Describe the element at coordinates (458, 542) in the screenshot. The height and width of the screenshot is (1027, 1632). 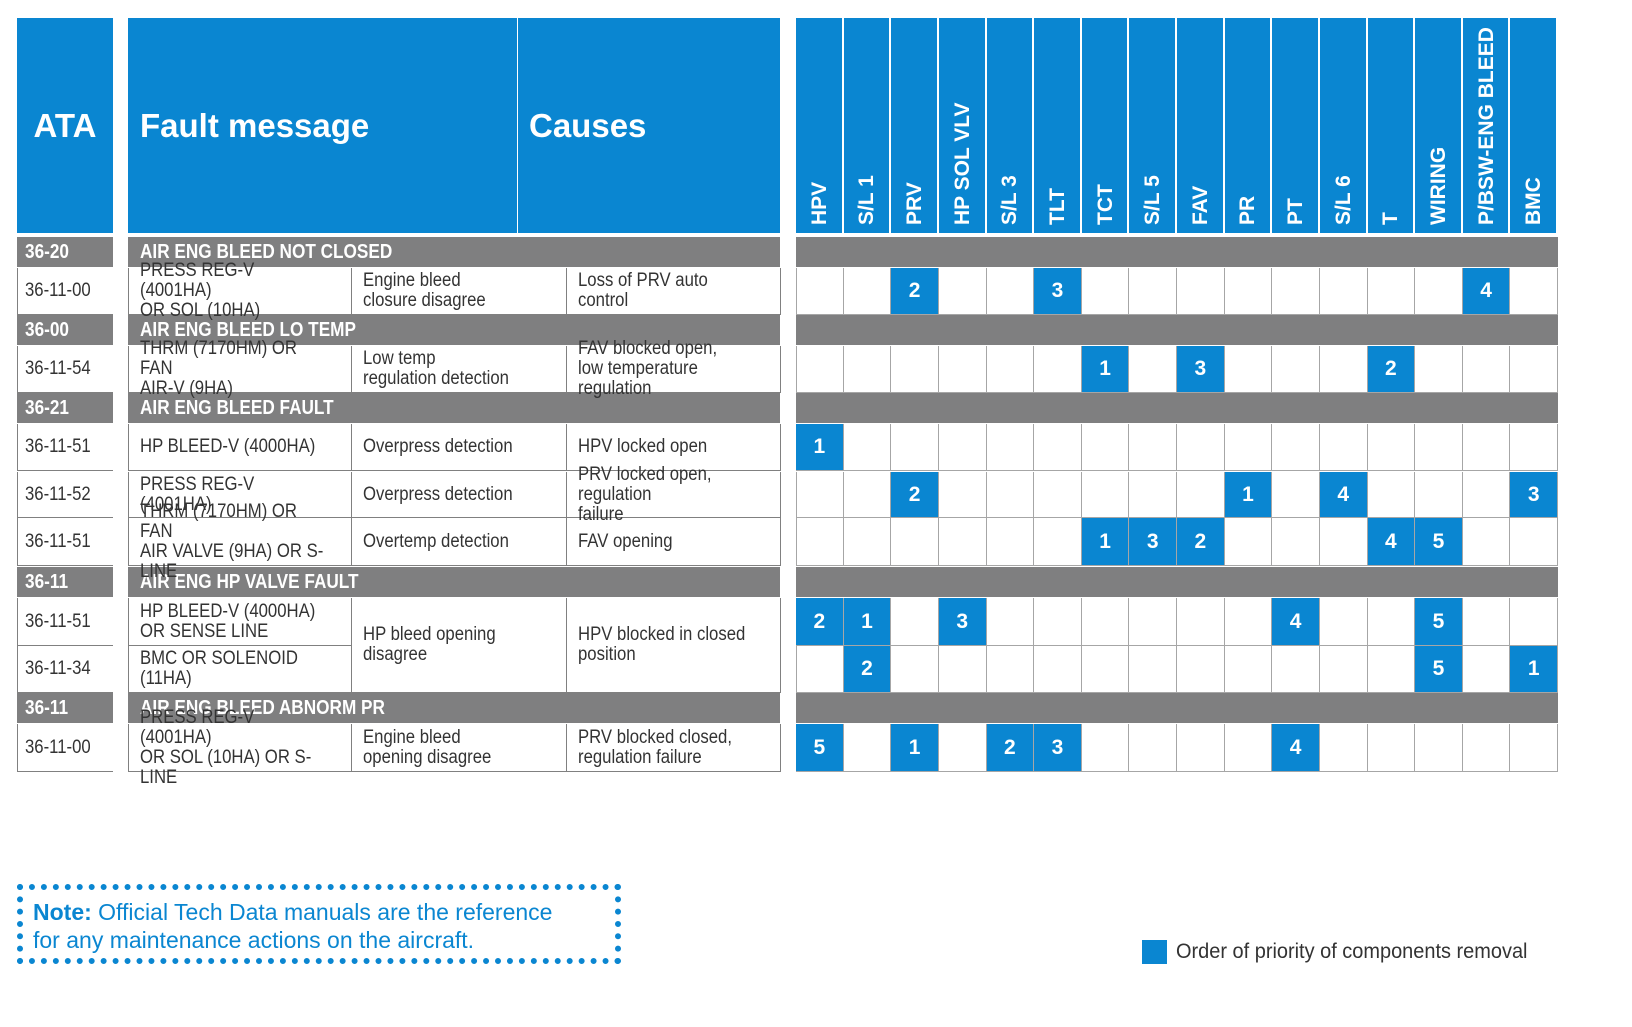
I see `row-fault-cell: Overtemp detection` at that location.